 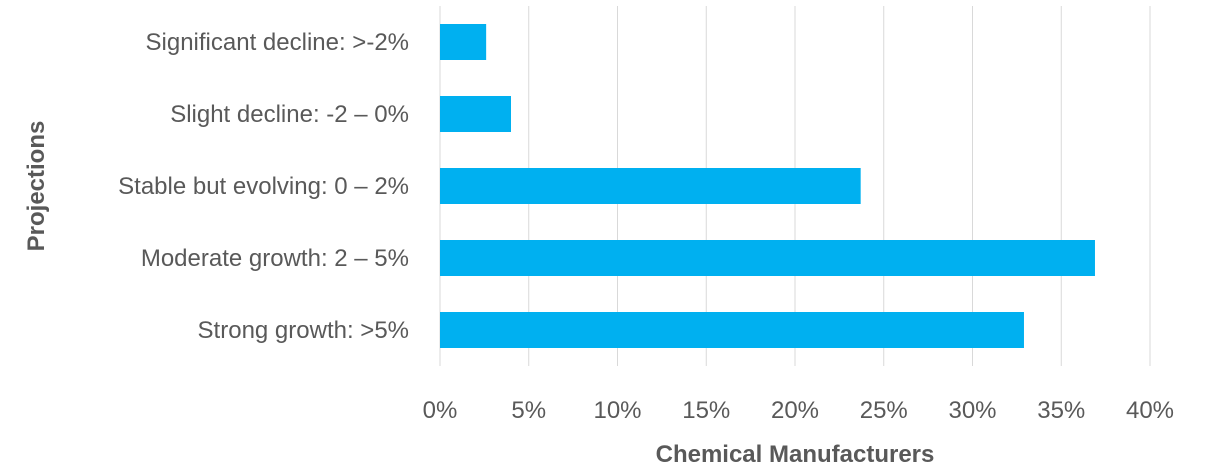 What do you see at coordinates (275, 258) in the screenshot?
I see `category-label: Moderate growth: 2 – 5%` at bounding box center [275, 258].